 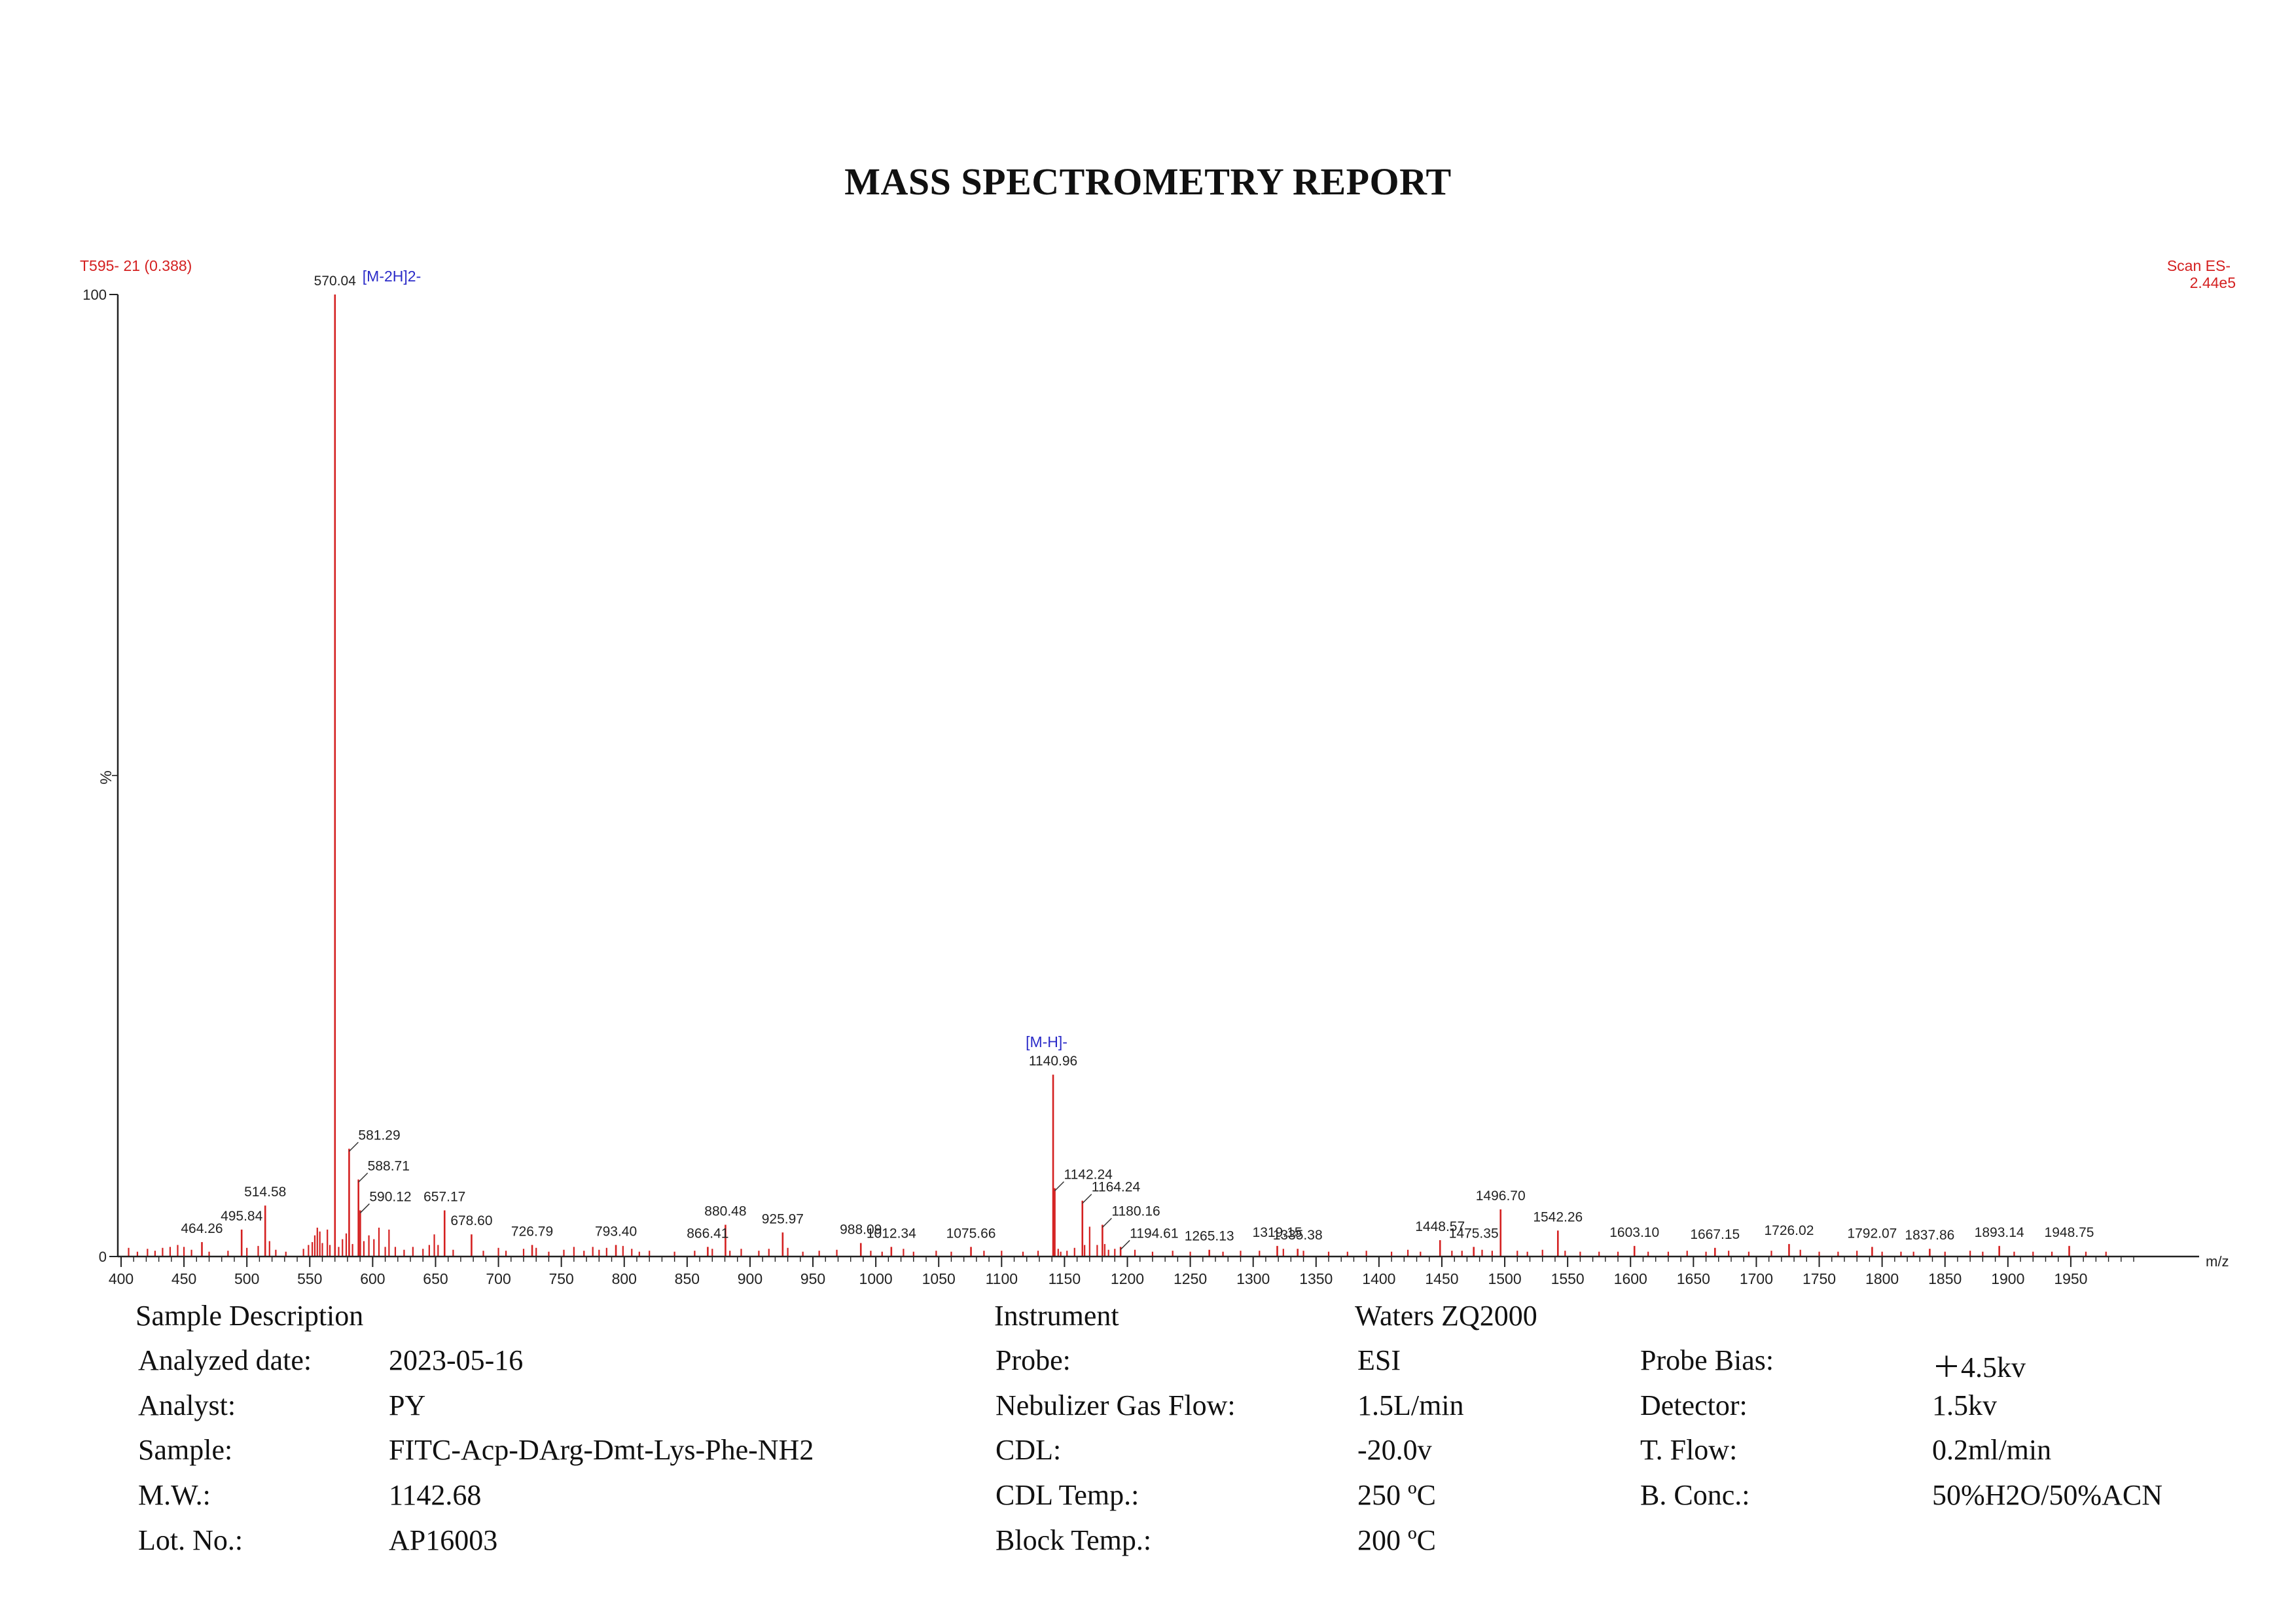 What do you see at coordinates (1694, 1278) in the screenshot?
I see `x-tick-label: 1650` at bounding box center [1694, 1278].